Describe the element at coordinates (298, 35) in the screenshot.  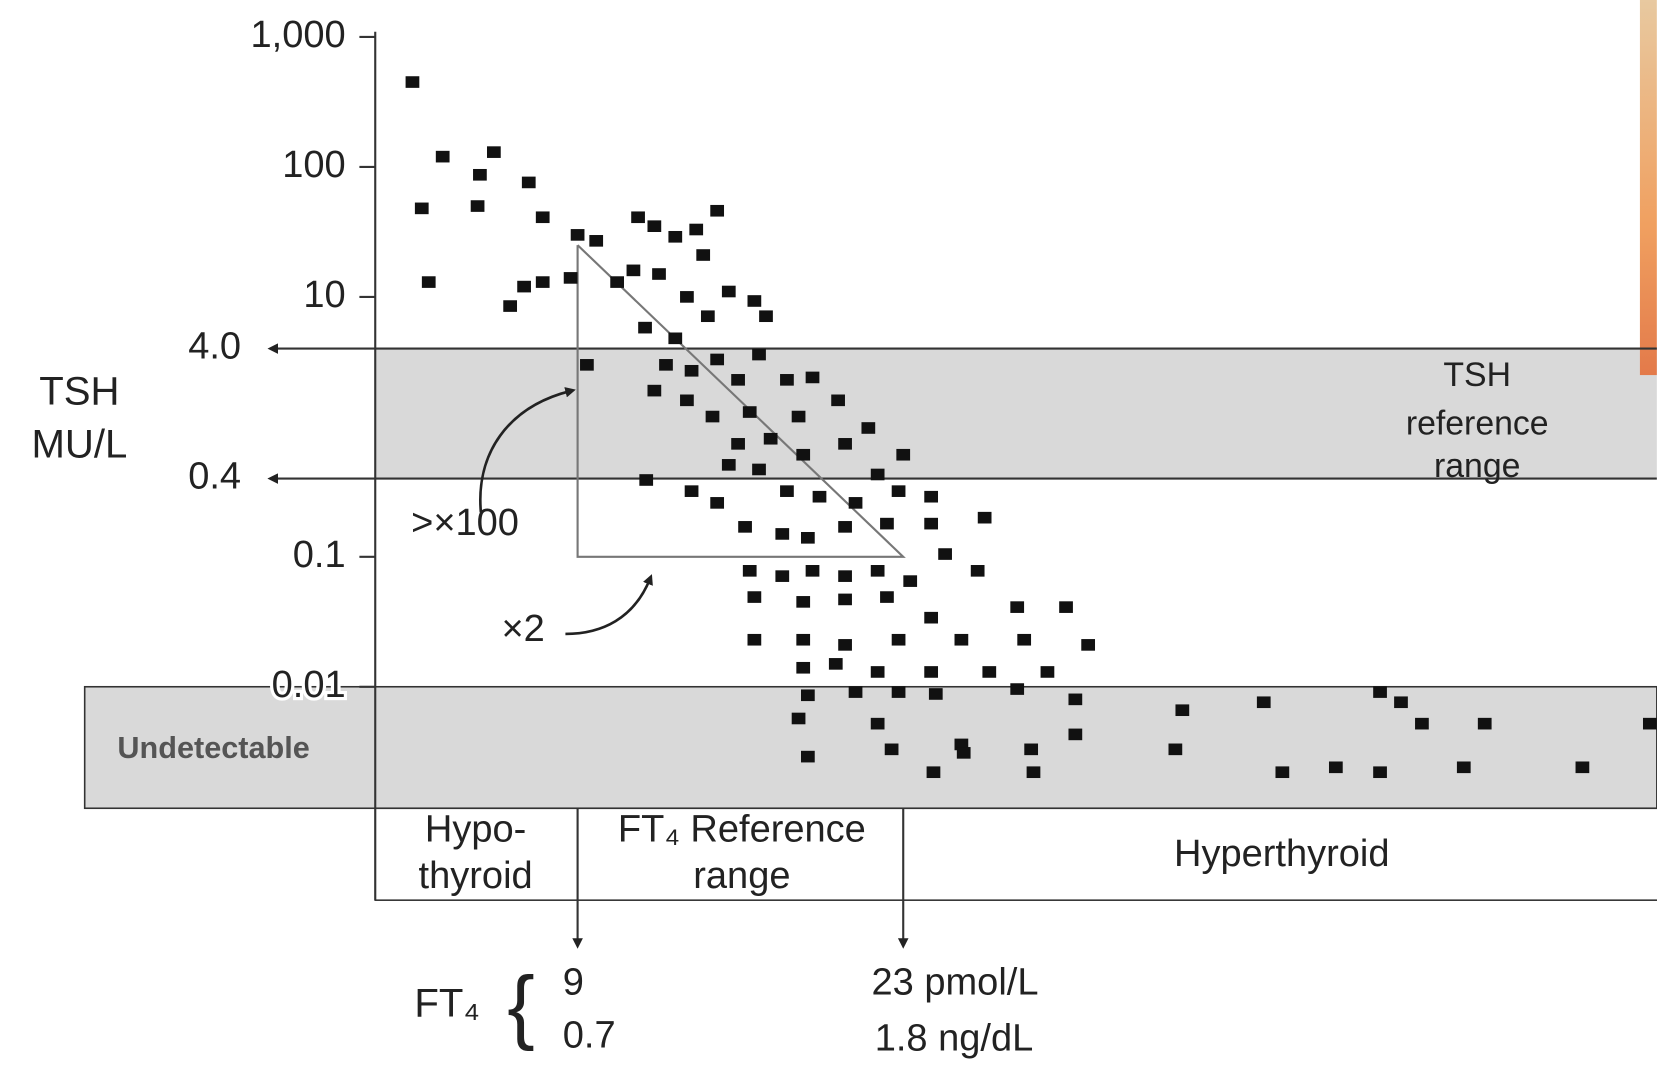
I see `y-tick-label: 1,000` at that location.